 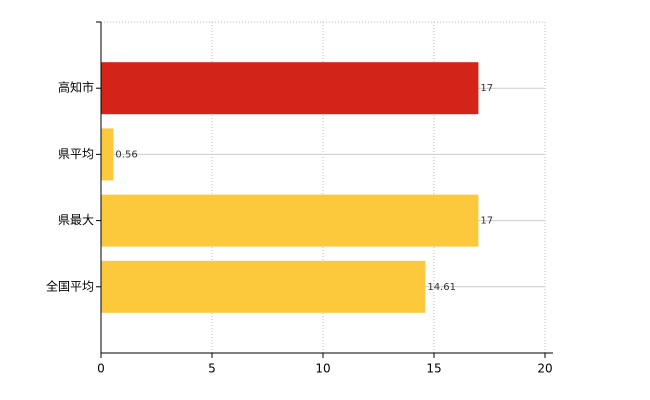 I want to click on x-tick-label: 15, so click(x=433, y=369).